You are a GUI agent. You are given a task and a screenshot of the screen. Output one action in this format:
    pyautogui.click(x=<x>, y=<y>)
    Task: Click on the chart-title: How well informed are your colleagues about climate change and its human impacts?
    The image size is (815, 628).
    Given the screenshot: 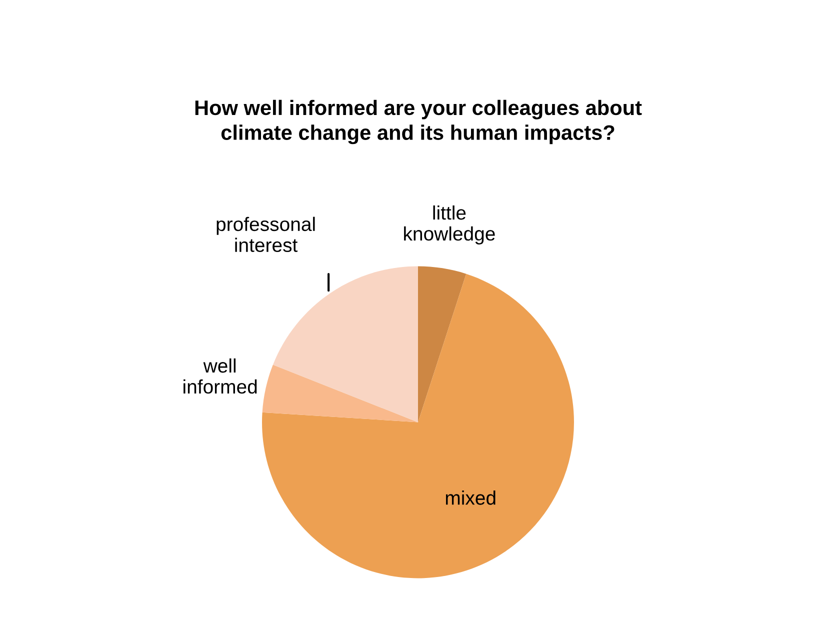 What is the action you would take?
    pyautogui.click(x=418, y=122)
    